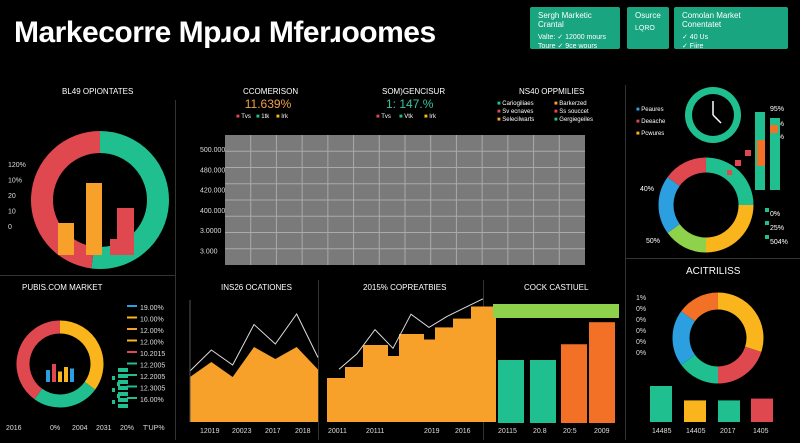 This screenshot has width=800, height=443. I want to click on pubs-legend-label: 19.00%, so click(152, 308).